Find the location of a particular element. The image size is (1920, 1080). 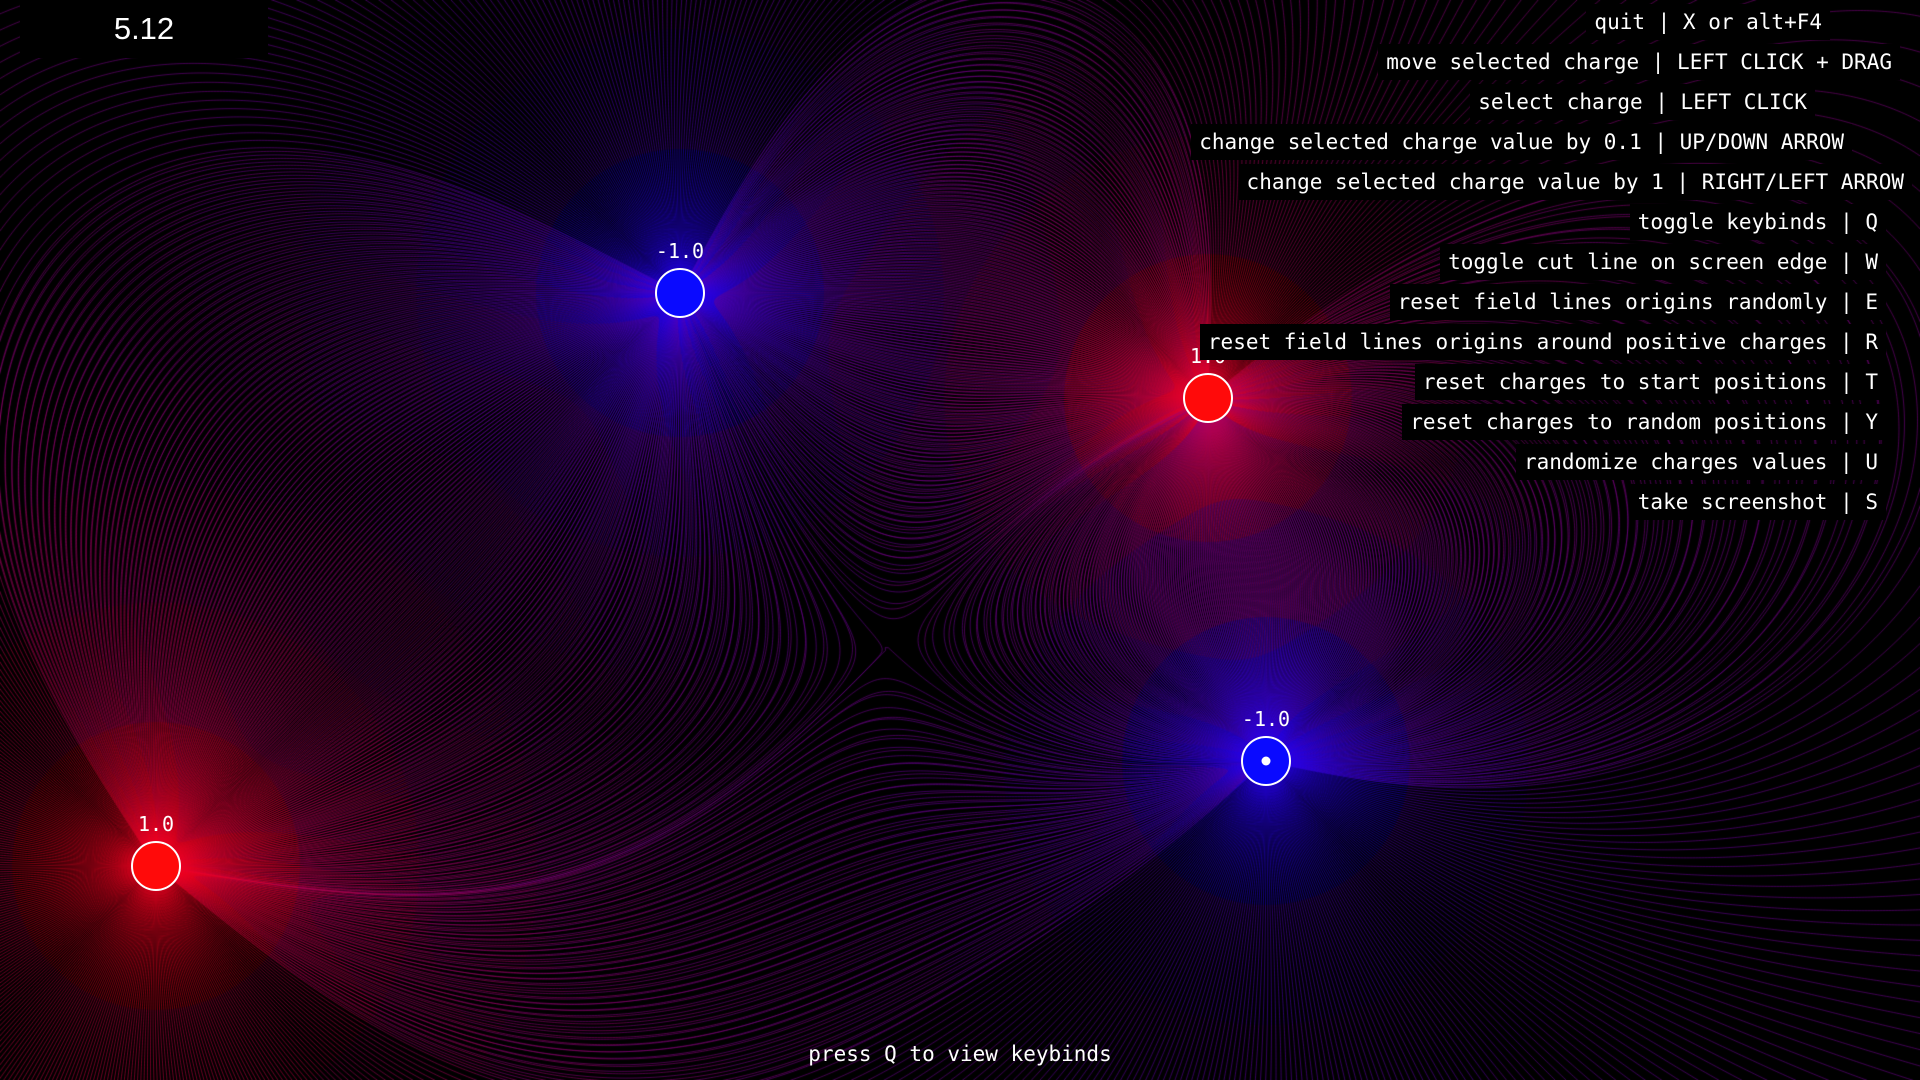

fps-counter: 5.12 is located at coordinates (144, 29).